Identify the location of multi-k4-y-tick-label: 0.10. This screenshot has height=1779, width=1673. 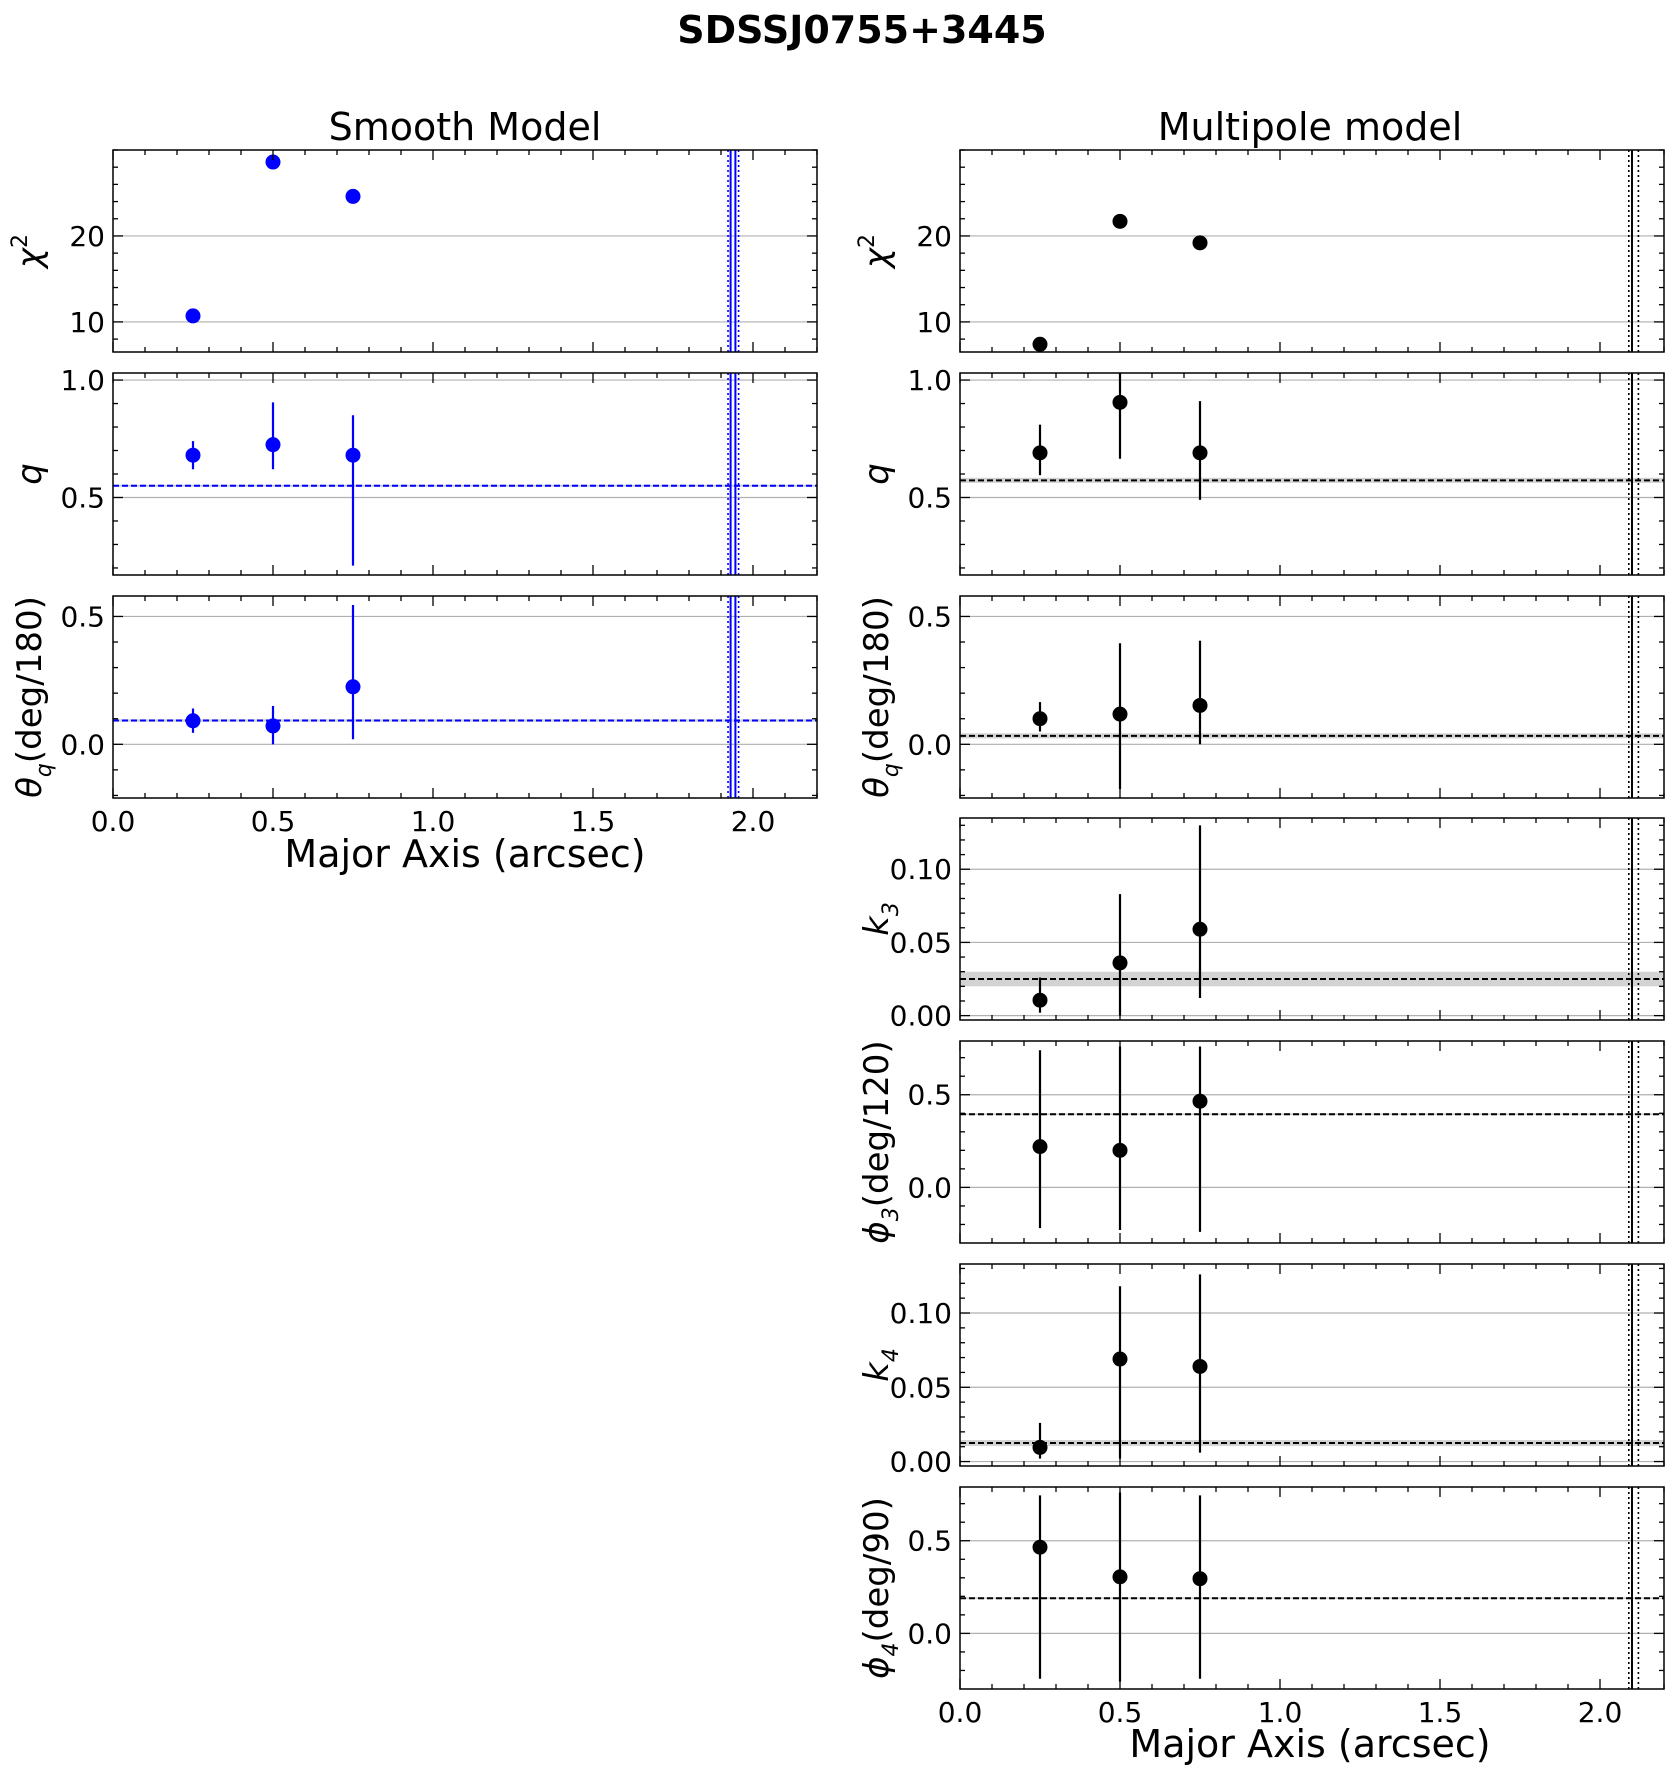
(921, 1313).